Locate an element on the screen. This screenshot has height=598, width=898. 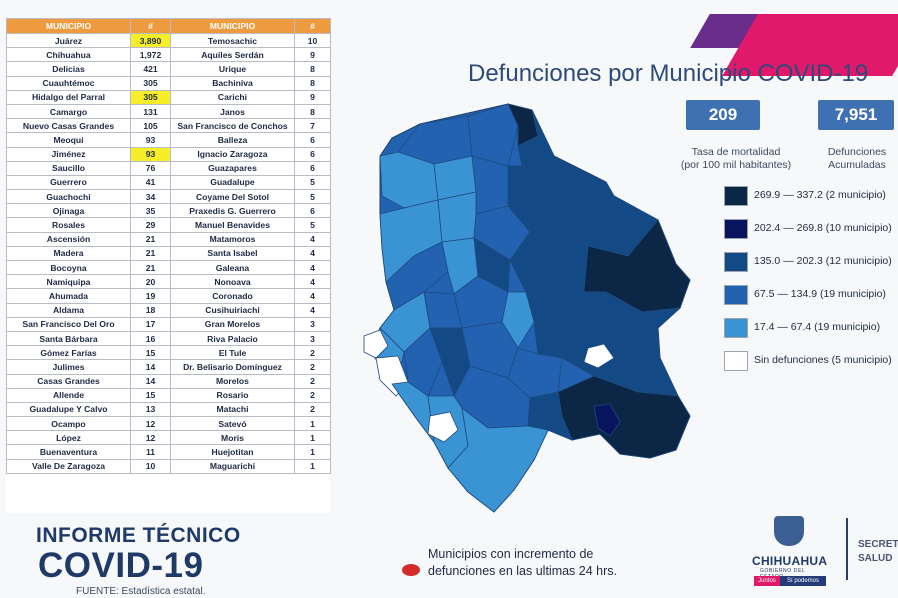
report-covid-title: COVID-19 is located at coordinates (121, 565).